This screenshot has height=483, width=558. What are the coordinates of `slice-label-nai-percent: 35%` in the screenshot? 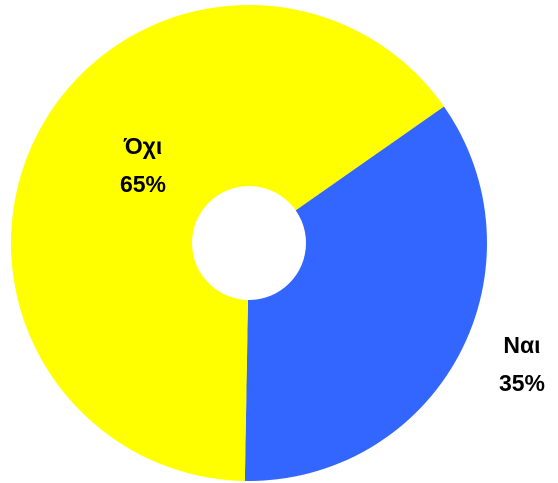 It's located at (522, 383).